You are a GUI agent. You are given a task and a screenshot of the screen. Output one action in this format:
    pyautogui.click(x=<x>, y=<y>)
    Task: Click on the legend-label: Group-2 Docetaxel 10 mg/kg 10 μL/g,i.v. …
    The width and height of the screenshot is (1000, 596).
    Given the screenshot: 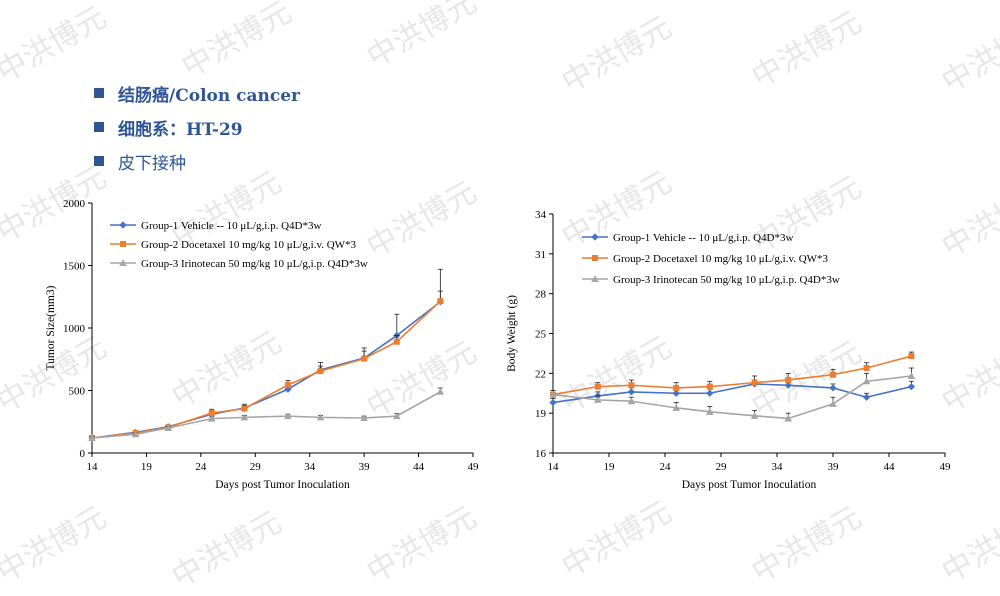 What is the action you would take?
    pyautogui.click(x=249, y=245)
    